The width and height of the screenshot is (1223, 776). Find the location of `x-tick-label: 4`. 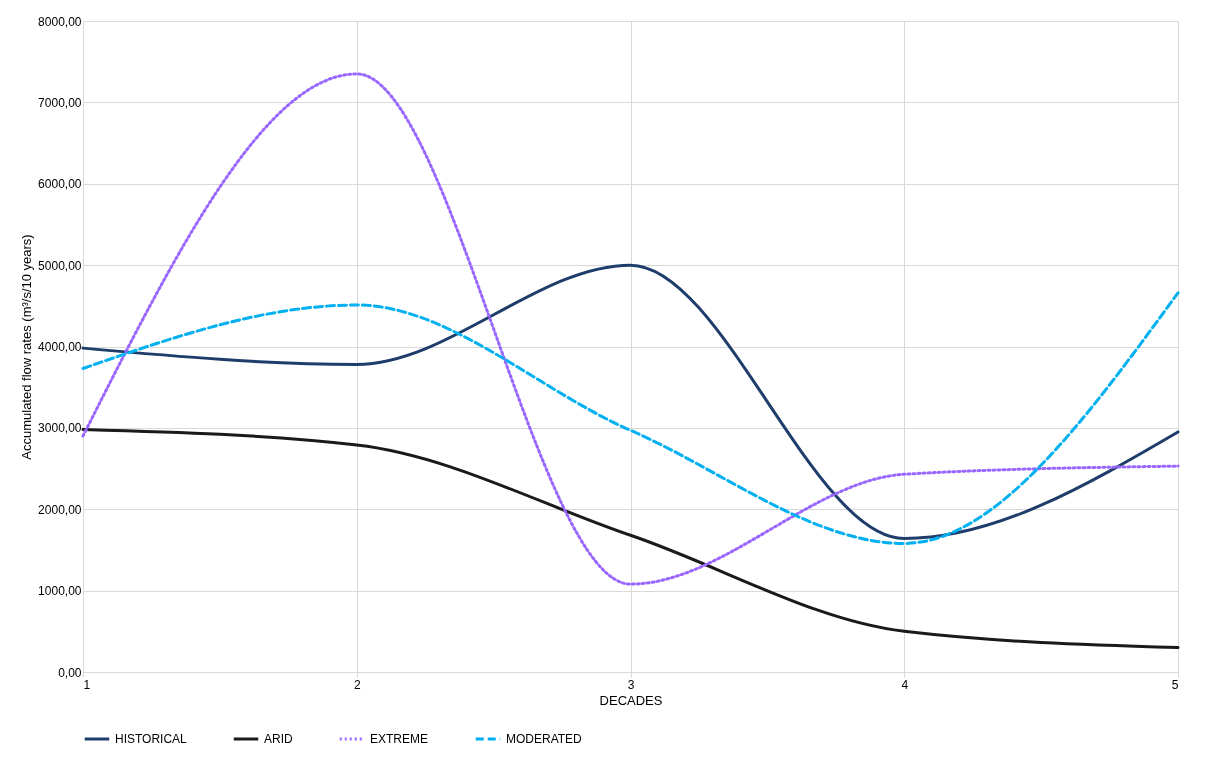

x-tick-label: 4 is located at coordinates (905, 684).